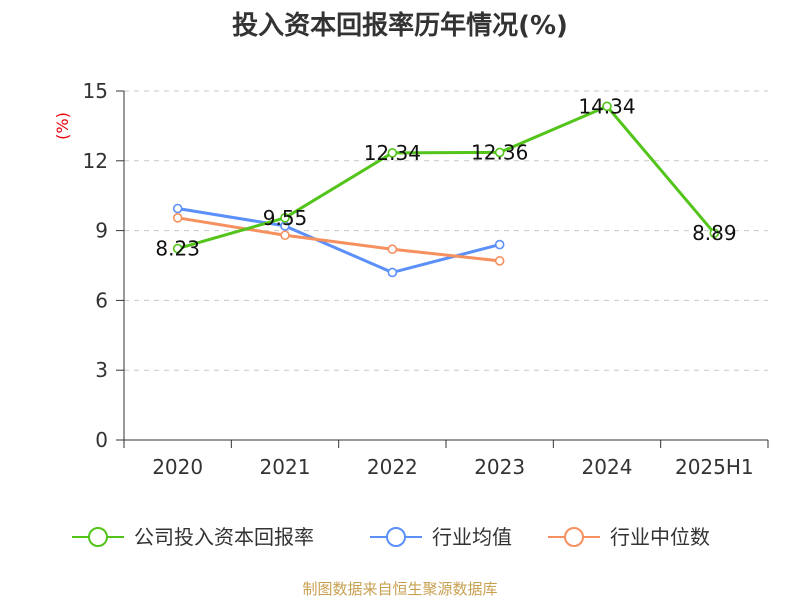 The image size is (800, 600). I want to click on legend-item-0: 公司投入资本回报率, so click(193, 537).